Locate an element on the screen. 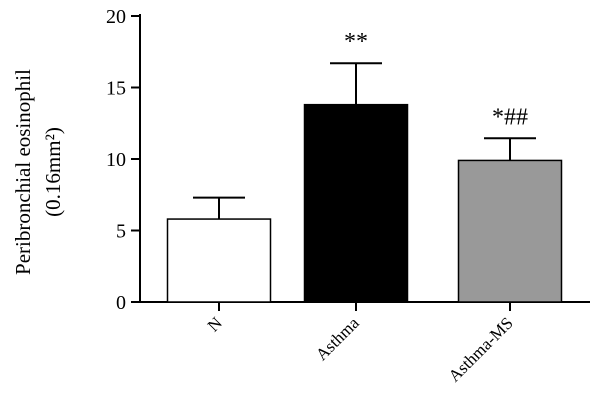  y-tick-label: 0 is located at coordinates (121, 303).